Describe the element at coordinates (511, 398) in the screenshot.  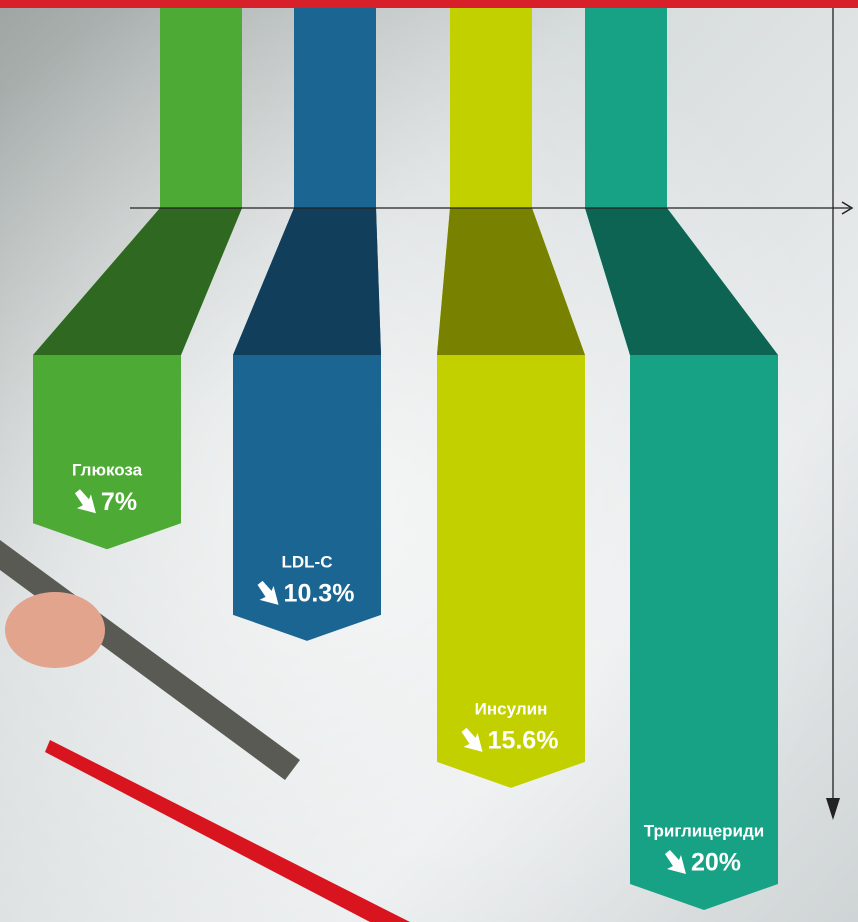
I see `ribbon` at that location.